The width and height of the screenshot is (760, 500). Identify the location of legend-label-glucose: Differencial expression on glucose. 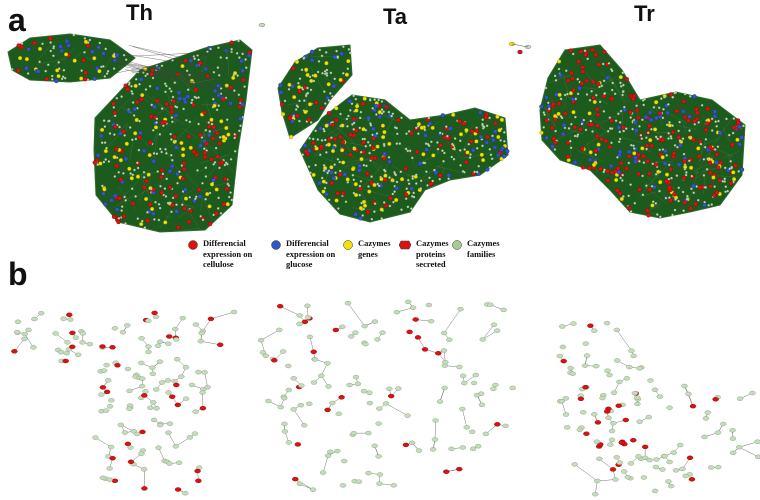
(311, 253).